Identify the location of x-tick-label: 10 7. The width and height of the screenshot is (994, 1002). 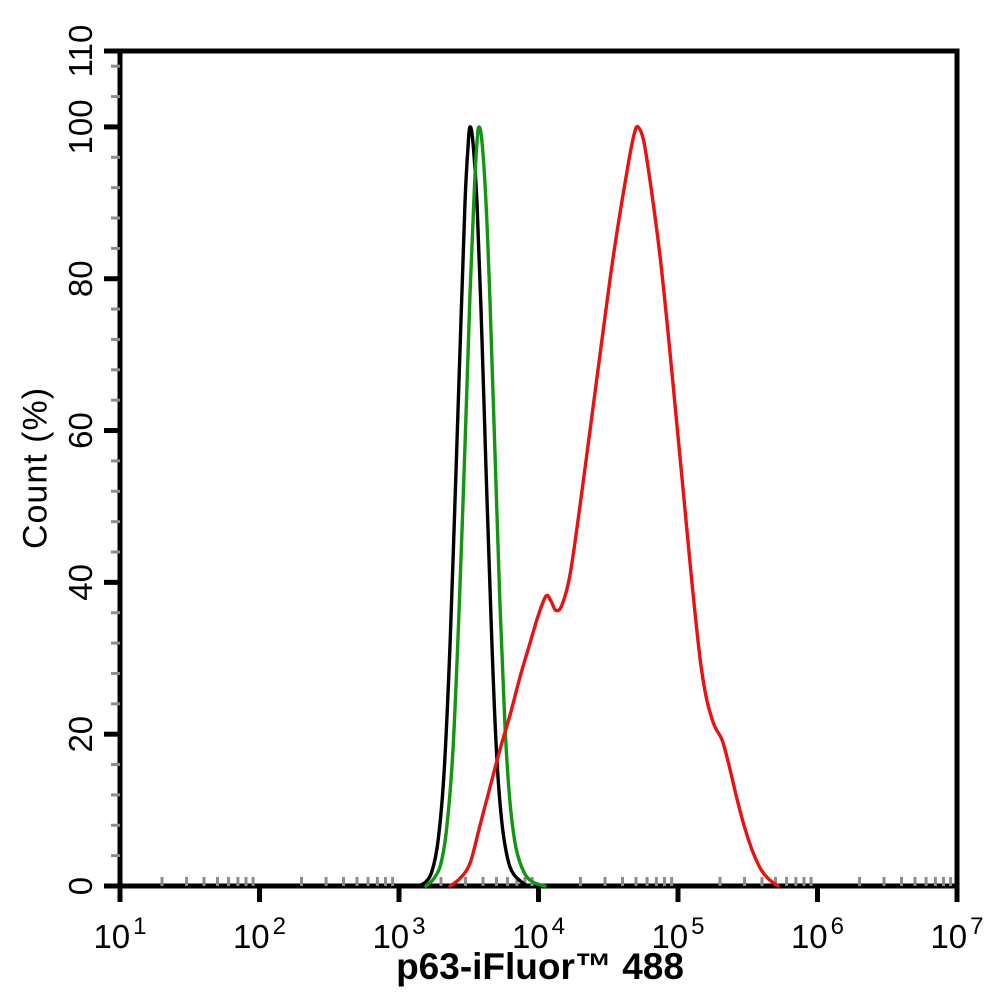
(956, 934).